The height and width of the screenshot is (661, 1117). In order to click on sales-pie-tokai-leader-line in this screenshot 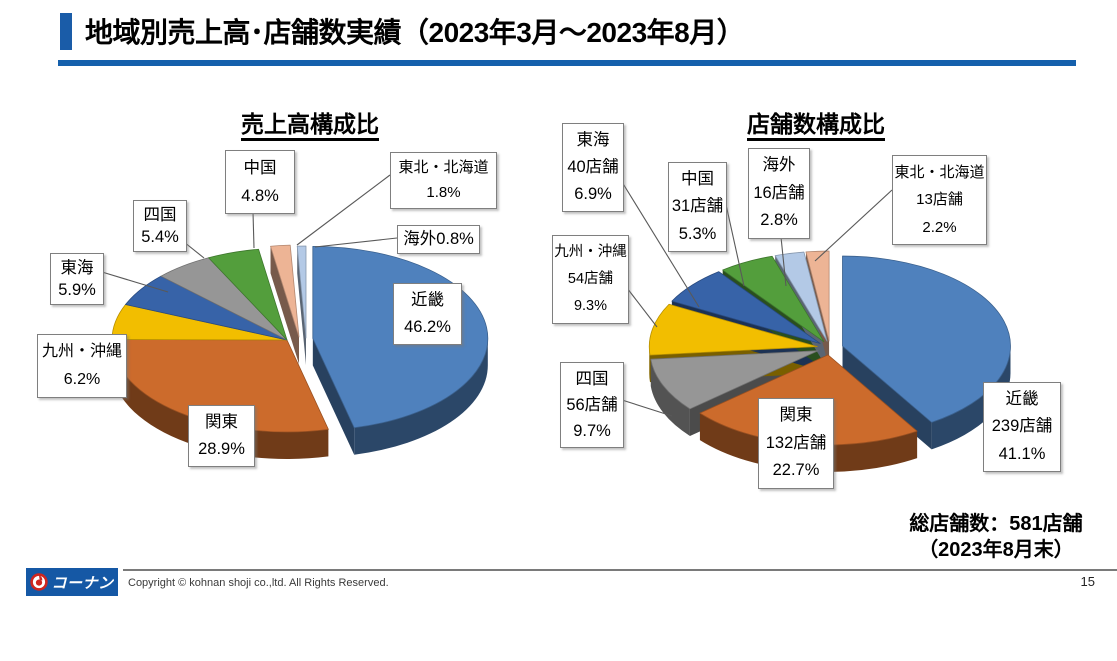, I will do `click(135, 282)`.